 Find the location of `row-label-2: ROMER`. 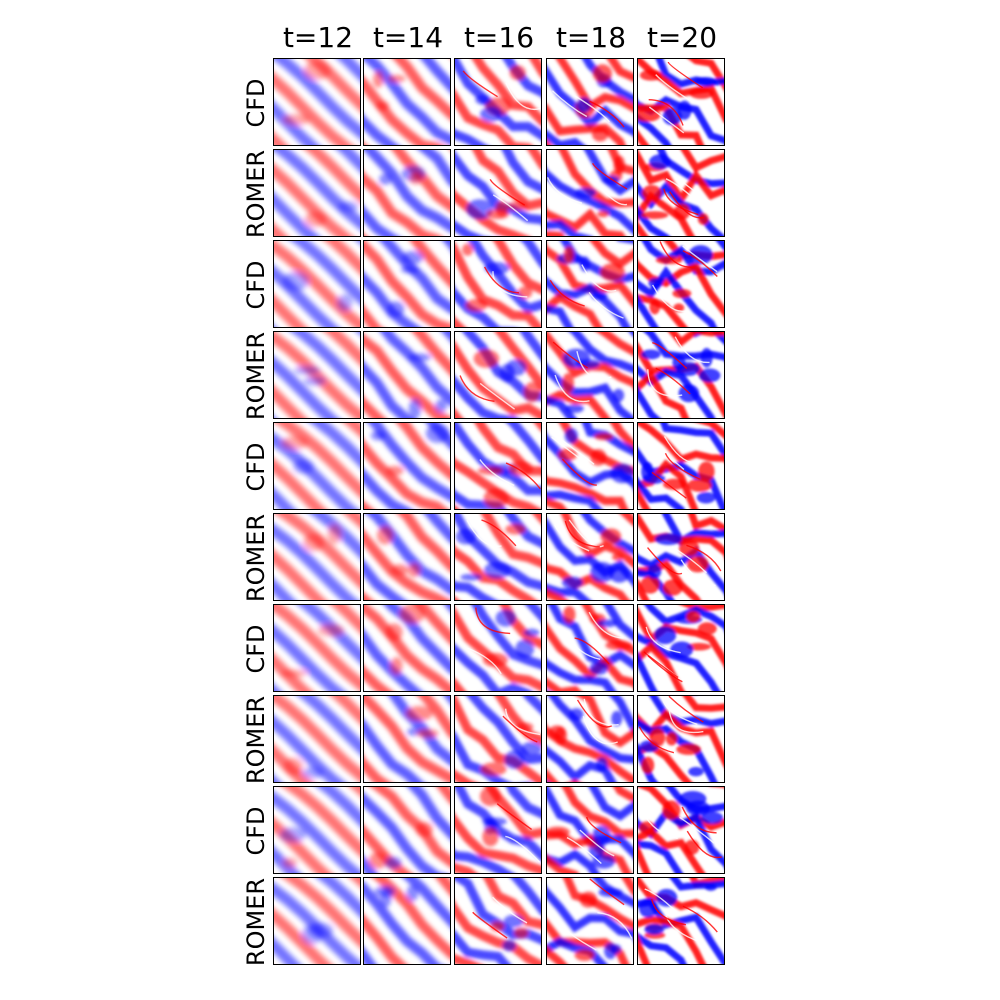

row-label-2: ROMER is located at coordinates (256, 194).